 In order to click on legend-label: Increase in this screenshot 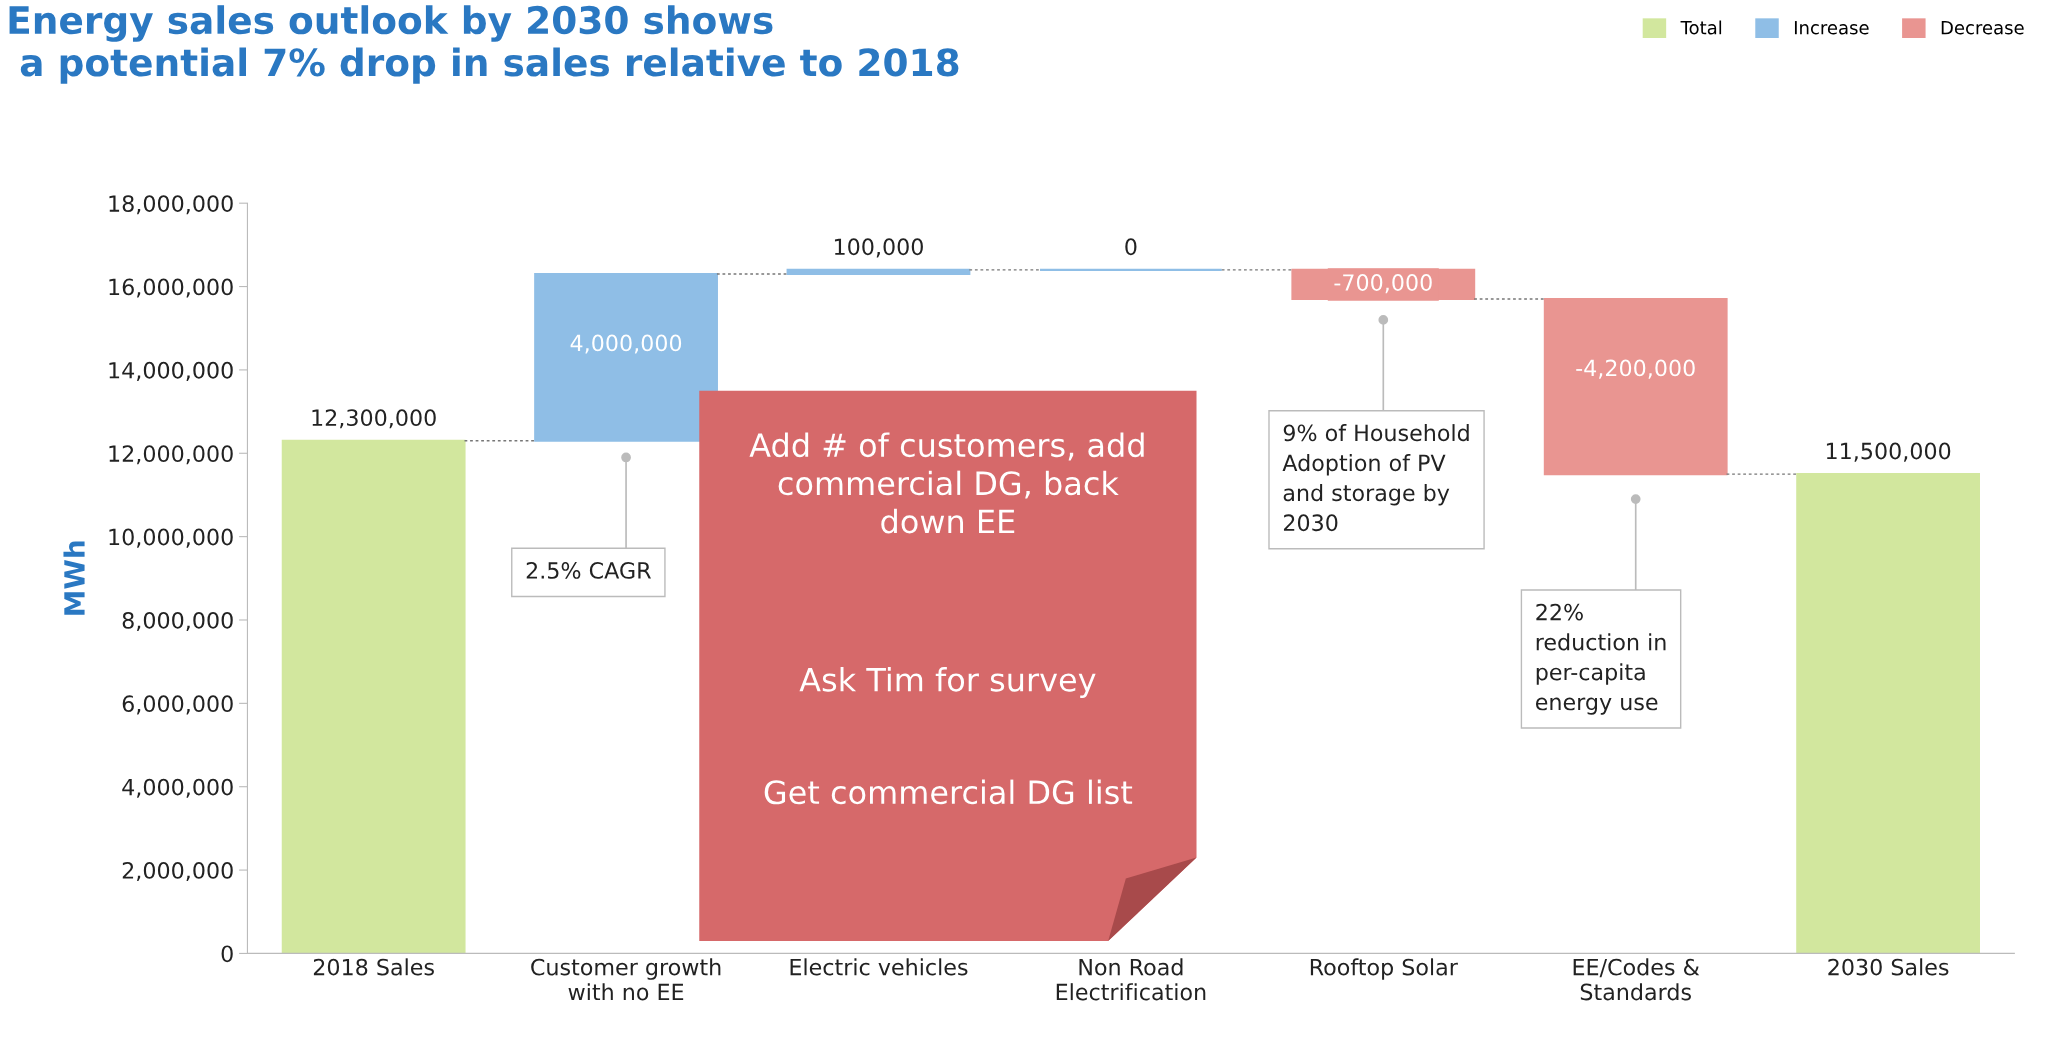, I will do `click(1831, 28)`.